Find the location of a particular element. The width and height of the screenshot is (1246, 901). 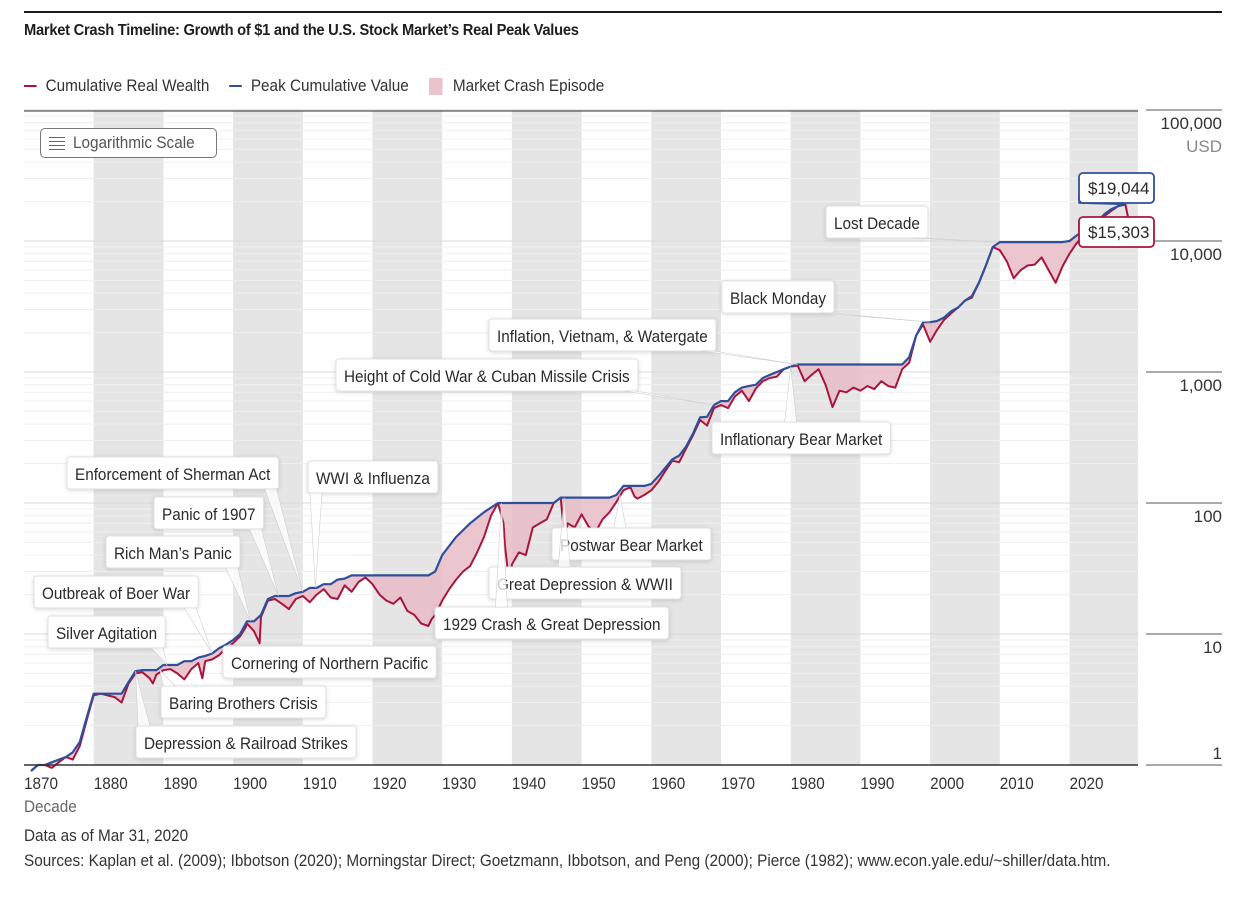

annotation-callout: Outbreak of Boer War is located at coordinates (123, 614).